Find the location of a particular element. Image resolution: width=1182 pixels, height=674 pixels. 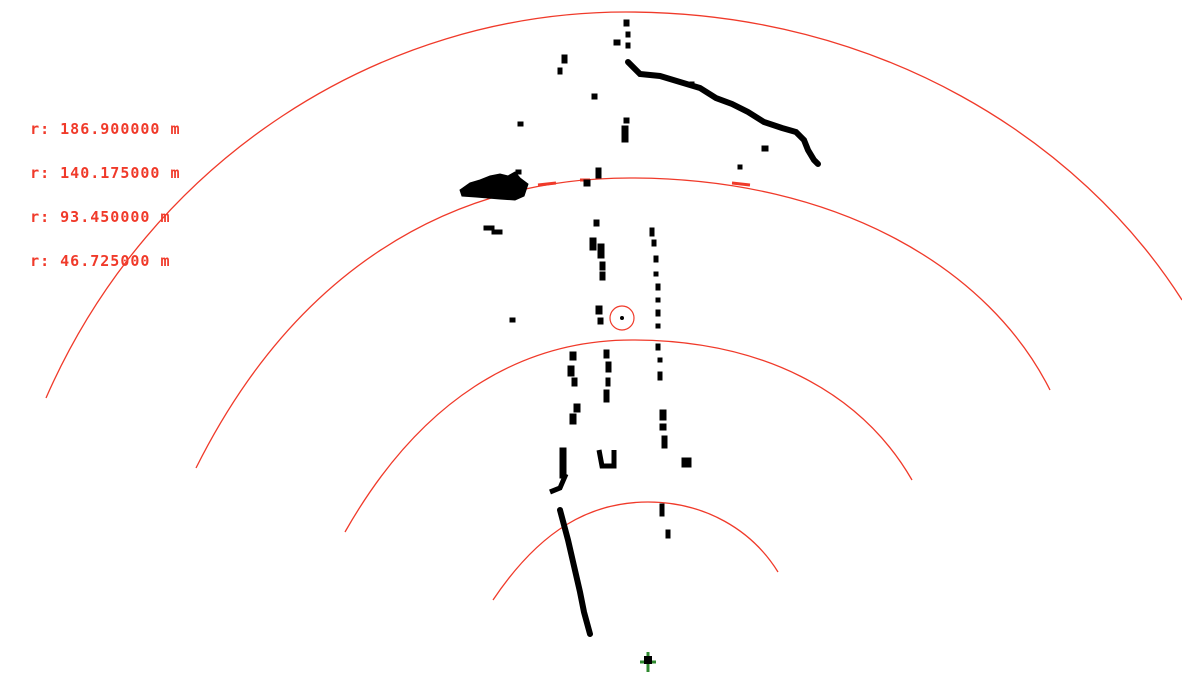

ring-segment-right is located at coordinates (741, 184).